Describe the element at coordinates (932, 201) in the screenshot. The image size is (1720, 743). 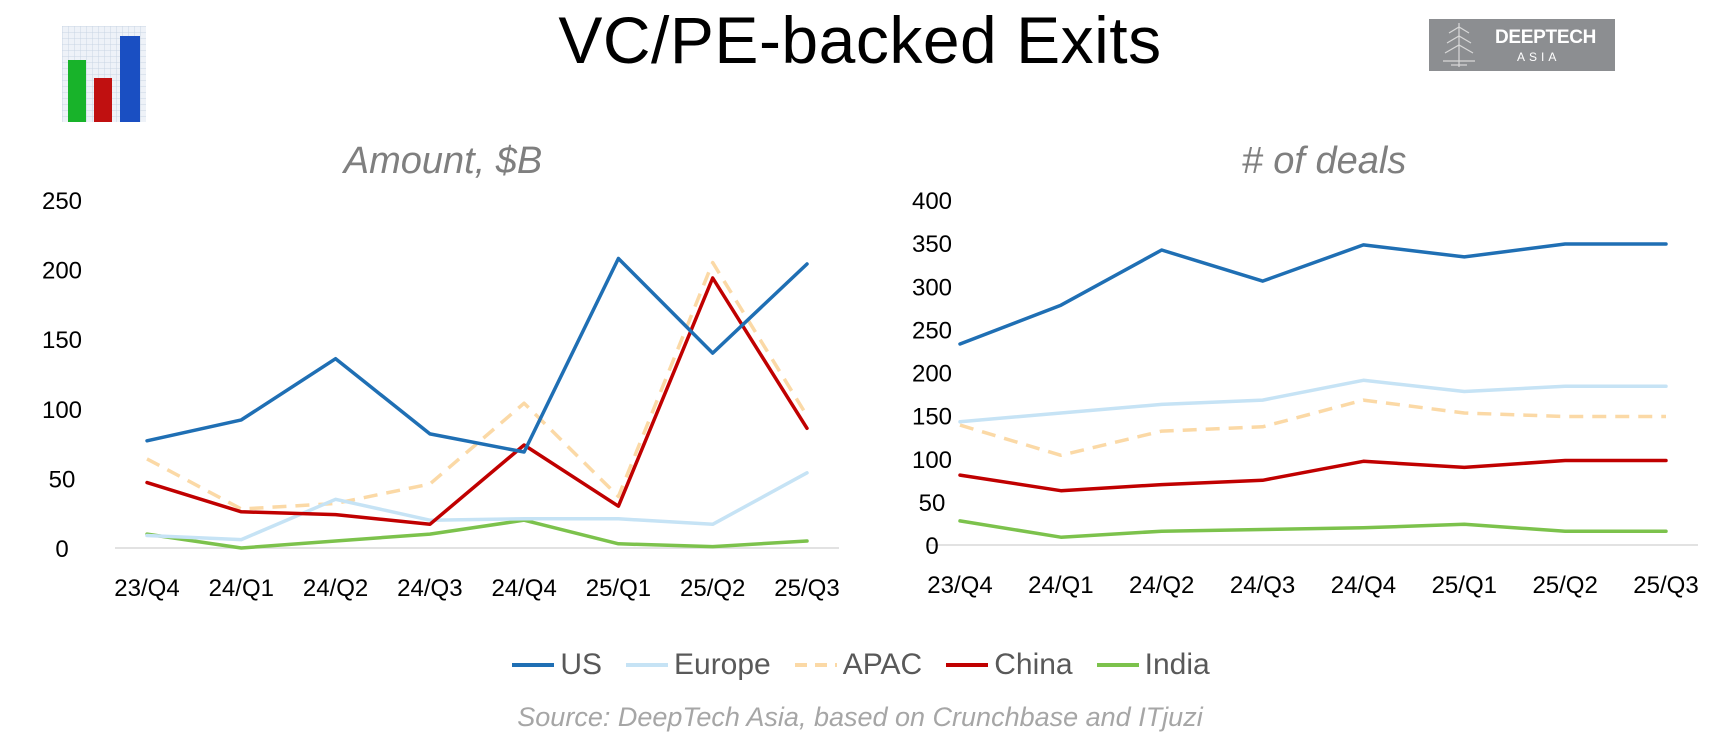
I see `deals-y-tick-label: 400` at that location.